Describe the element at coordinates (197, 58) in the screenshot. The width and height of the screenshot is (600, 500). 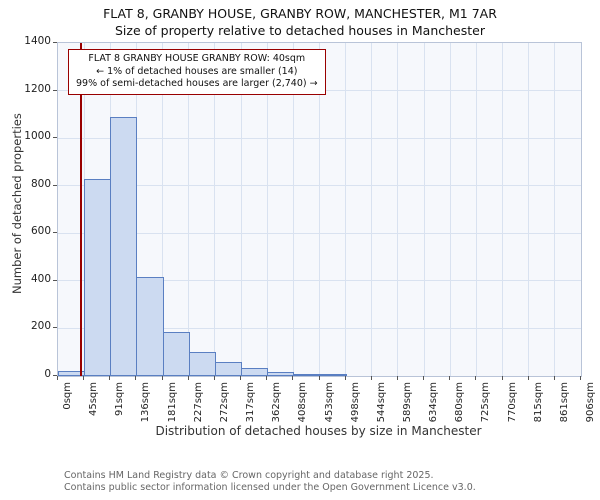
I see `annotation-line1: FLAT 8 GRANBY HOUSE GRANBY ROW: 40sqm` at that location.